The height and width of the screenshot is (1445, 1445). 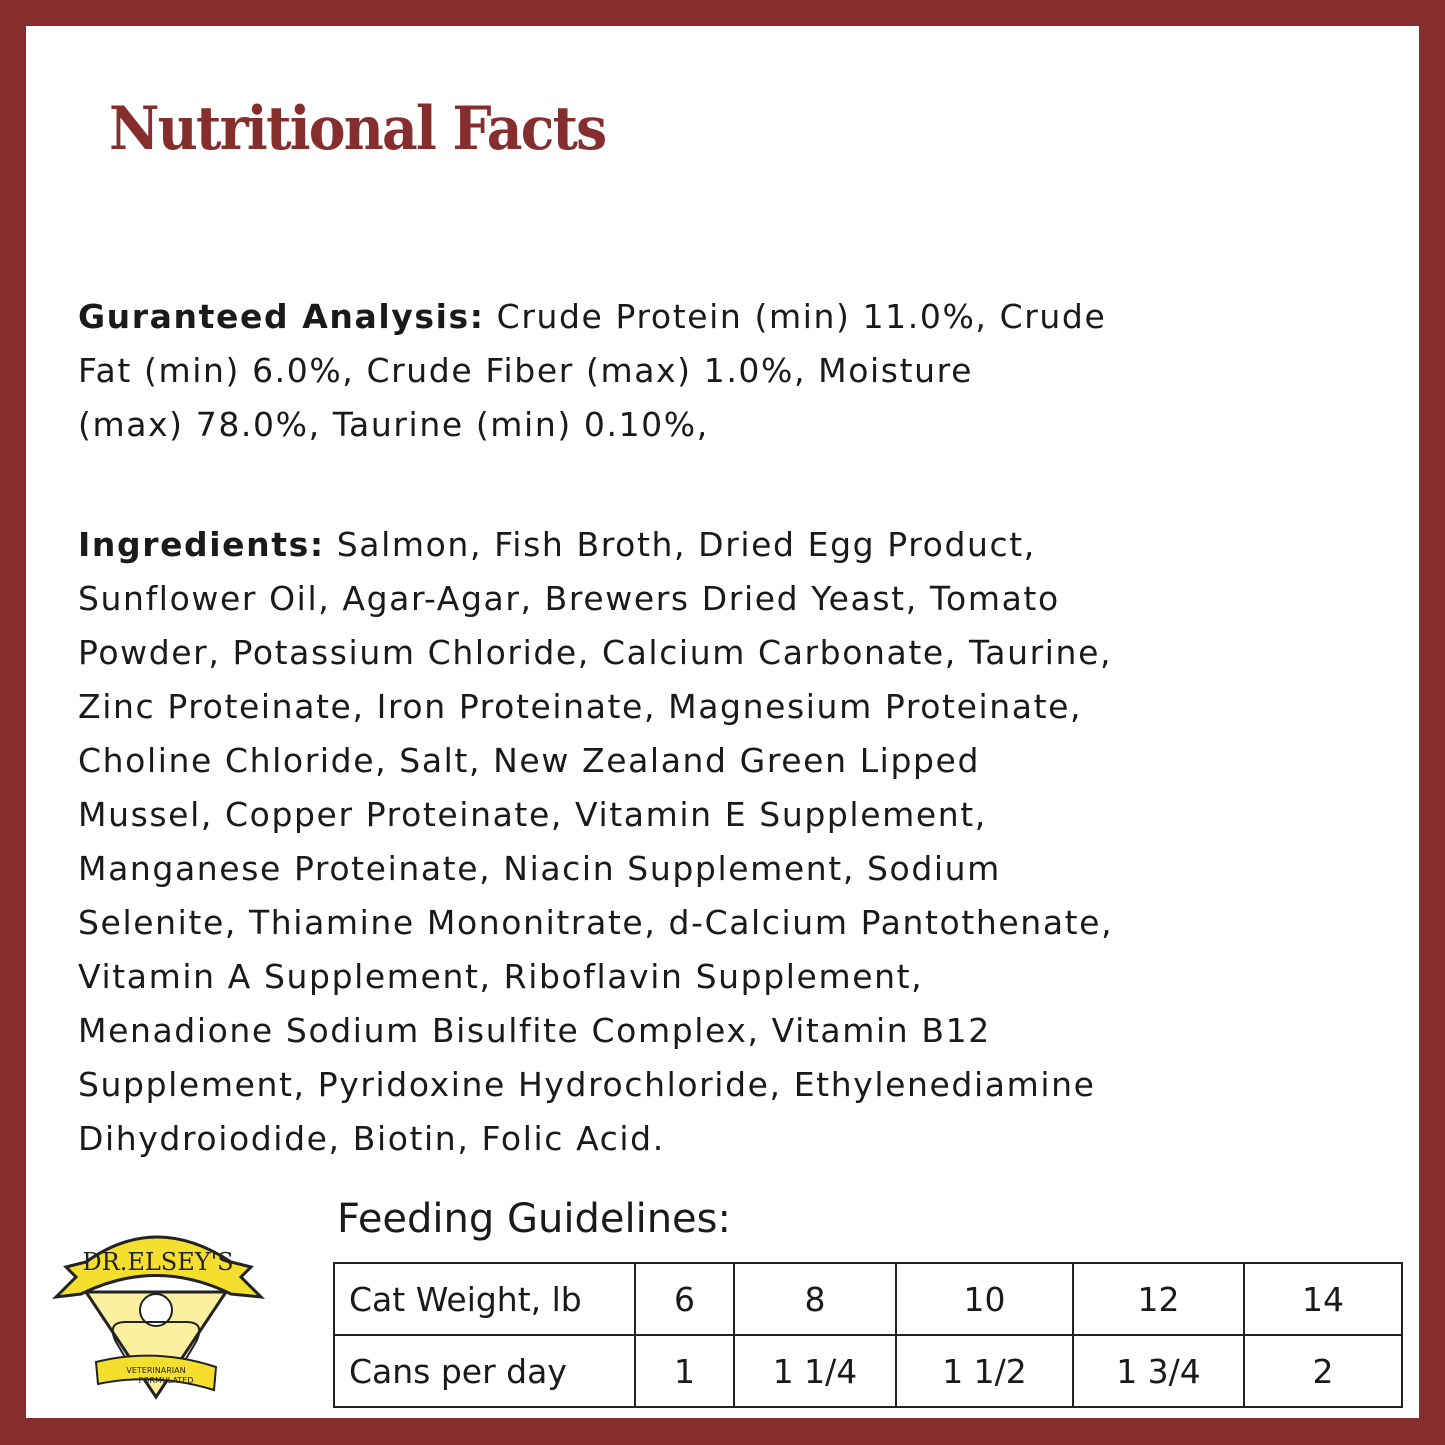 I want to click on table-cell: 2, so click(x=1323, y=1371).